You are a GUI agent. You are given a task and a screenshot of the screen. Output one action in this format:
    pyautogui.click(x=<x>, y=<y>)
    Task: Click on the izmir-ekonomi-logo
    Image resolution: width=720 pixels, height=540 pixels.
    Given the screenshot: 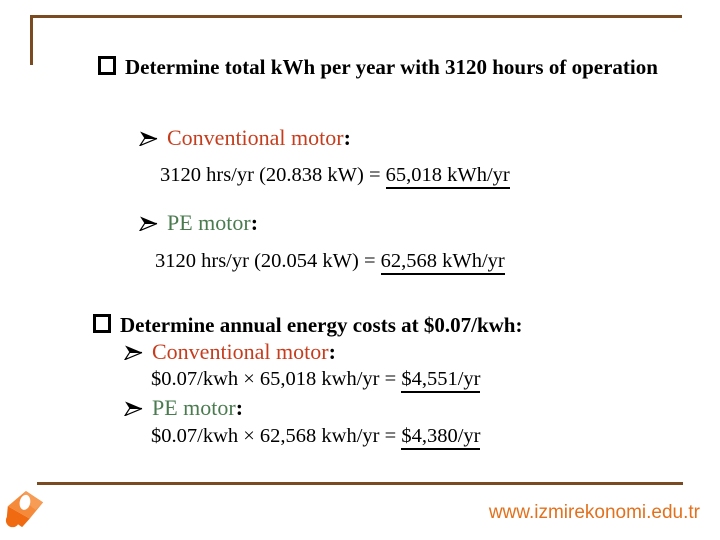 What is the action you would take?
    pyautogui.click(x=24, y=512)
    